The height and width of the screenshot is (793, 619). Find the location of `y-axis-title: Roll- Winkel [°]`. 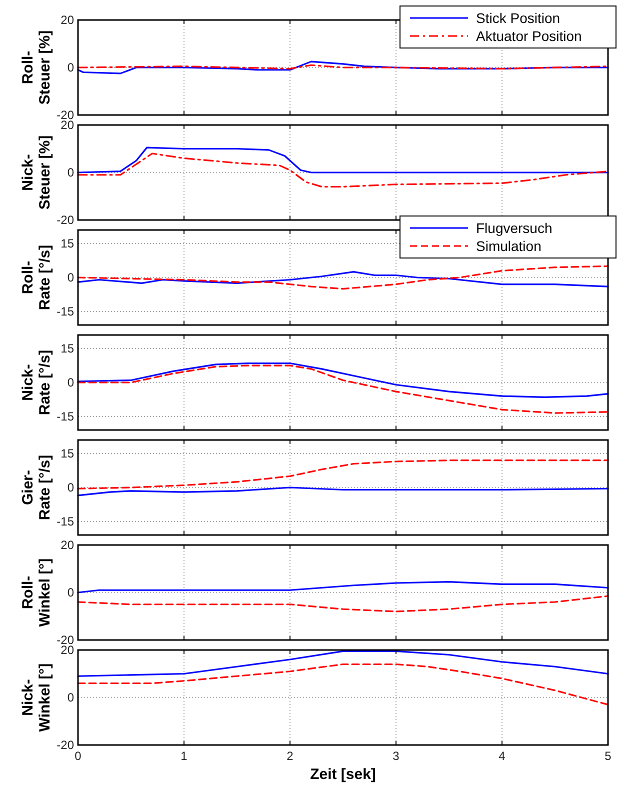

y-axis-title: Roll- Winkel [°] is located at coordinates (37, 592).